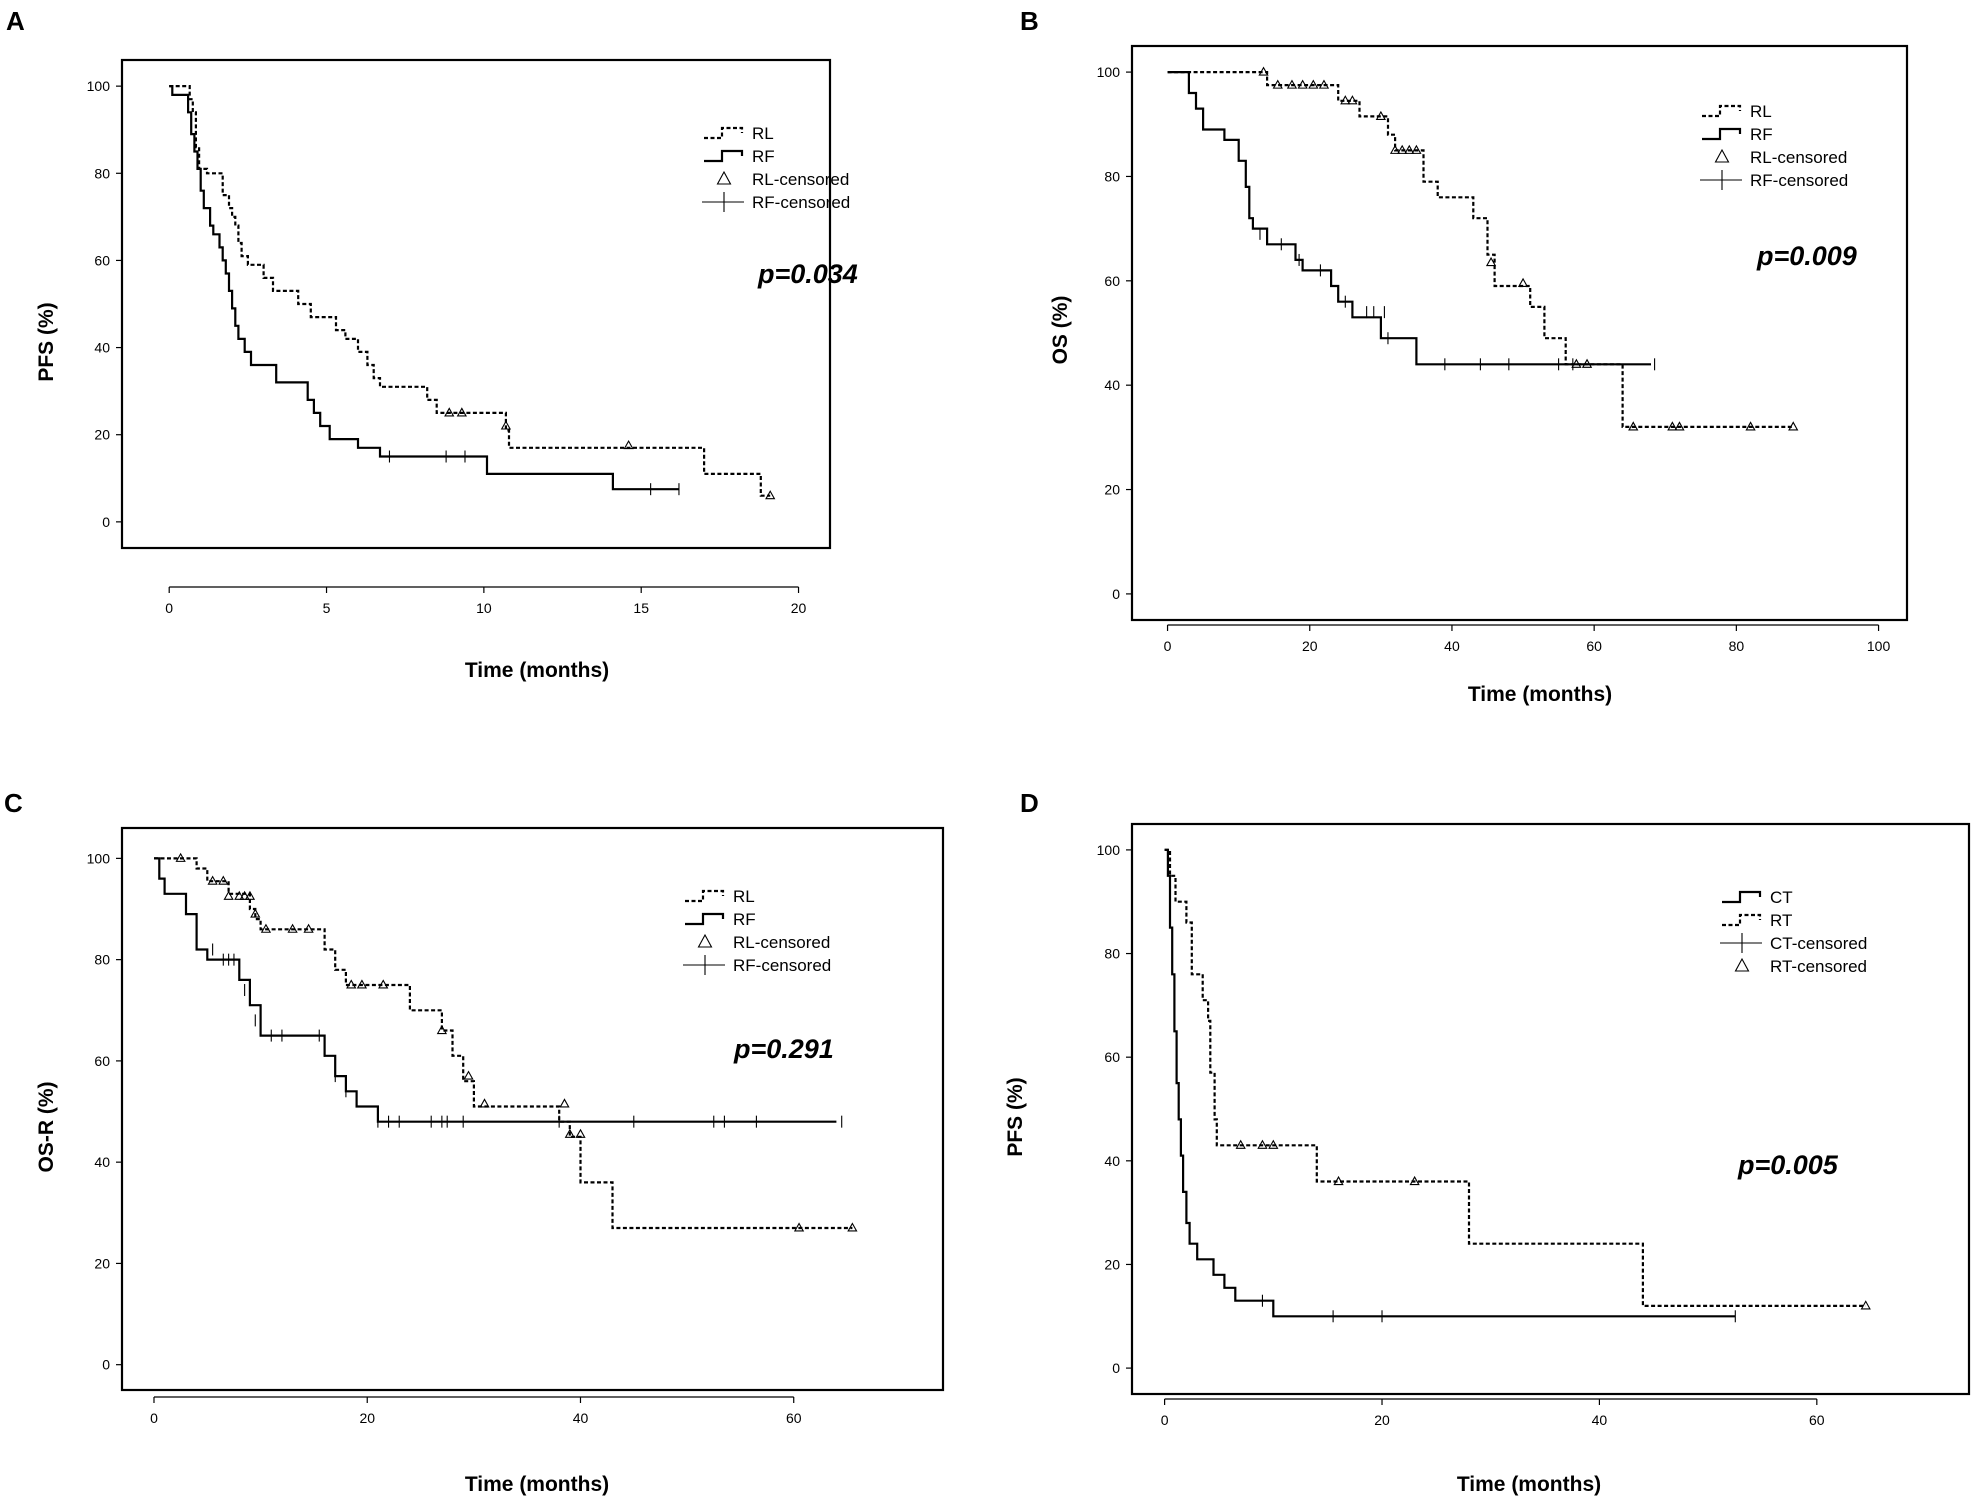 Image resolution: width=1973 pixels, height=1501 pixels. Describe the element at coordinates (1781, 897) in the screenshot. I see `panel-d-legend-label: CT` at that location.